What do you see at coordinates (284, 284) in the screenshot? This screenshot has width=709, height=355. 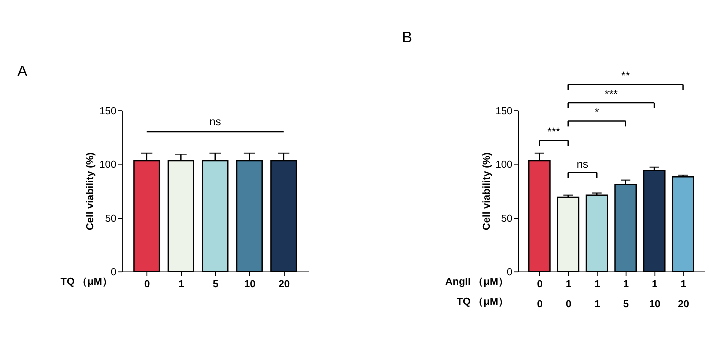 I see `x-tick-label: 20` at bounding box center [284, 284].